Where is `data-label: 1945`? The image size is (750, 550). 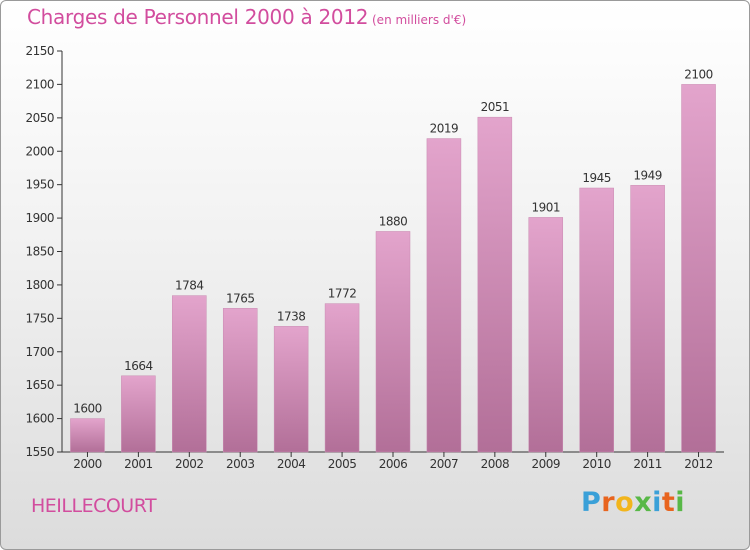 data-label: 1945 is located at coordinates (596, 178).